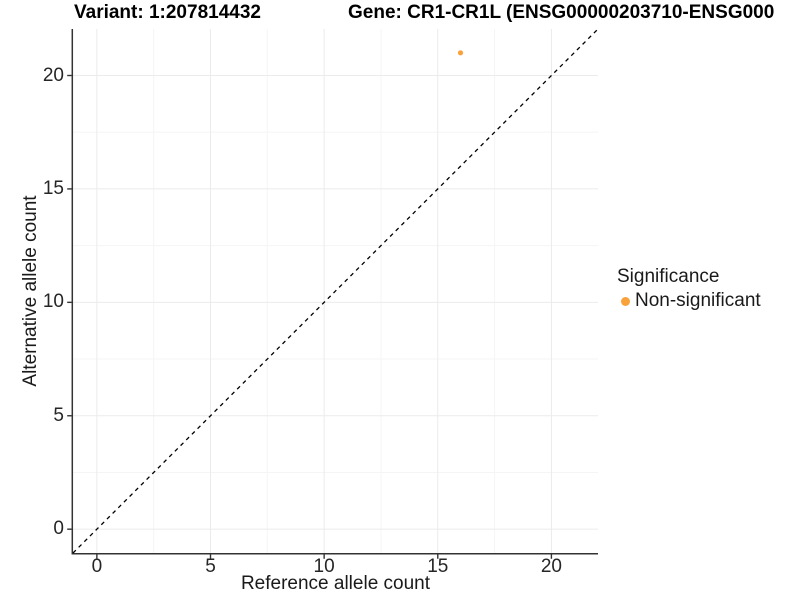 The width and height of the screenshot is (800, 600). I want to click on legend-item-non-significant: Non-significant, so click(688, 301).